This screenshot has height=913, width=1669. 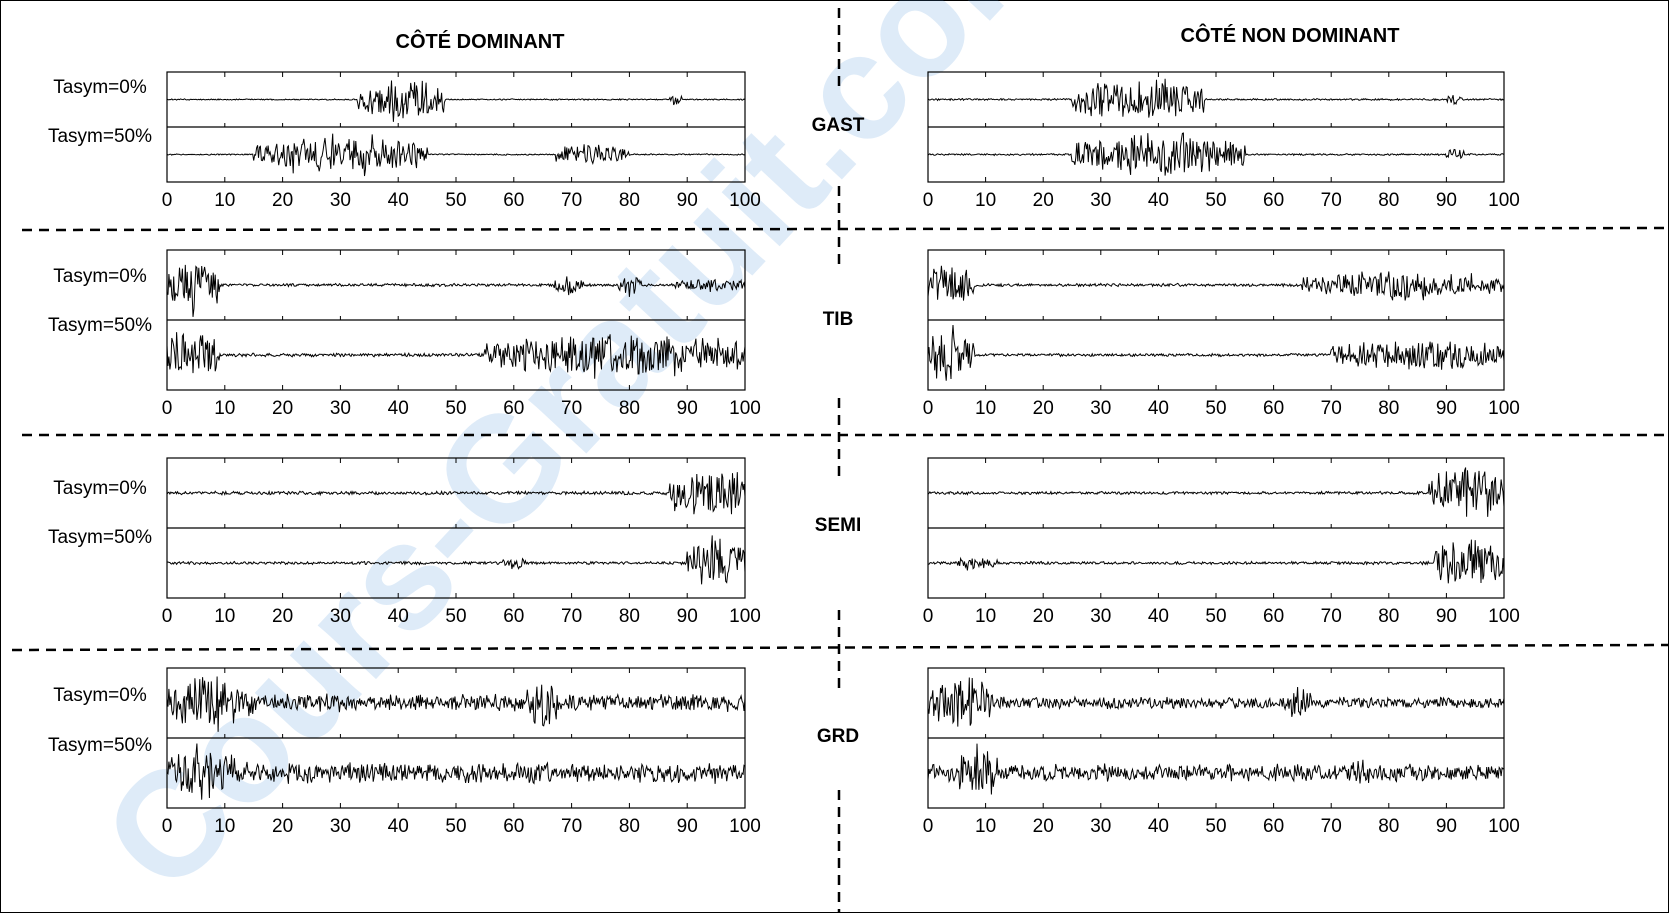 I want to click on panel-tib-non-dominant: 0 10 20 30 40 50 60 70 80 90 100, so click(x=1221, y=334).